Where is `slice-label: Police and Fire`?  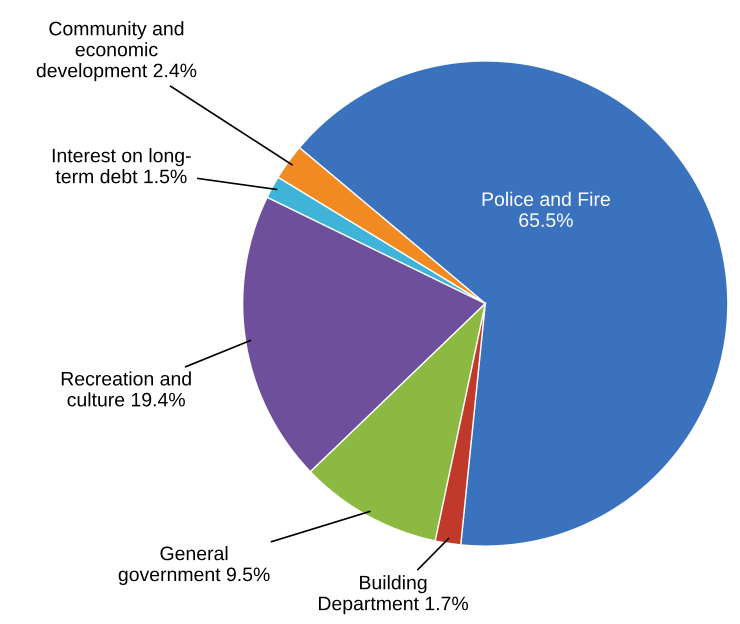
slice-label: Police and Fire is located at coordinates (546, 199).